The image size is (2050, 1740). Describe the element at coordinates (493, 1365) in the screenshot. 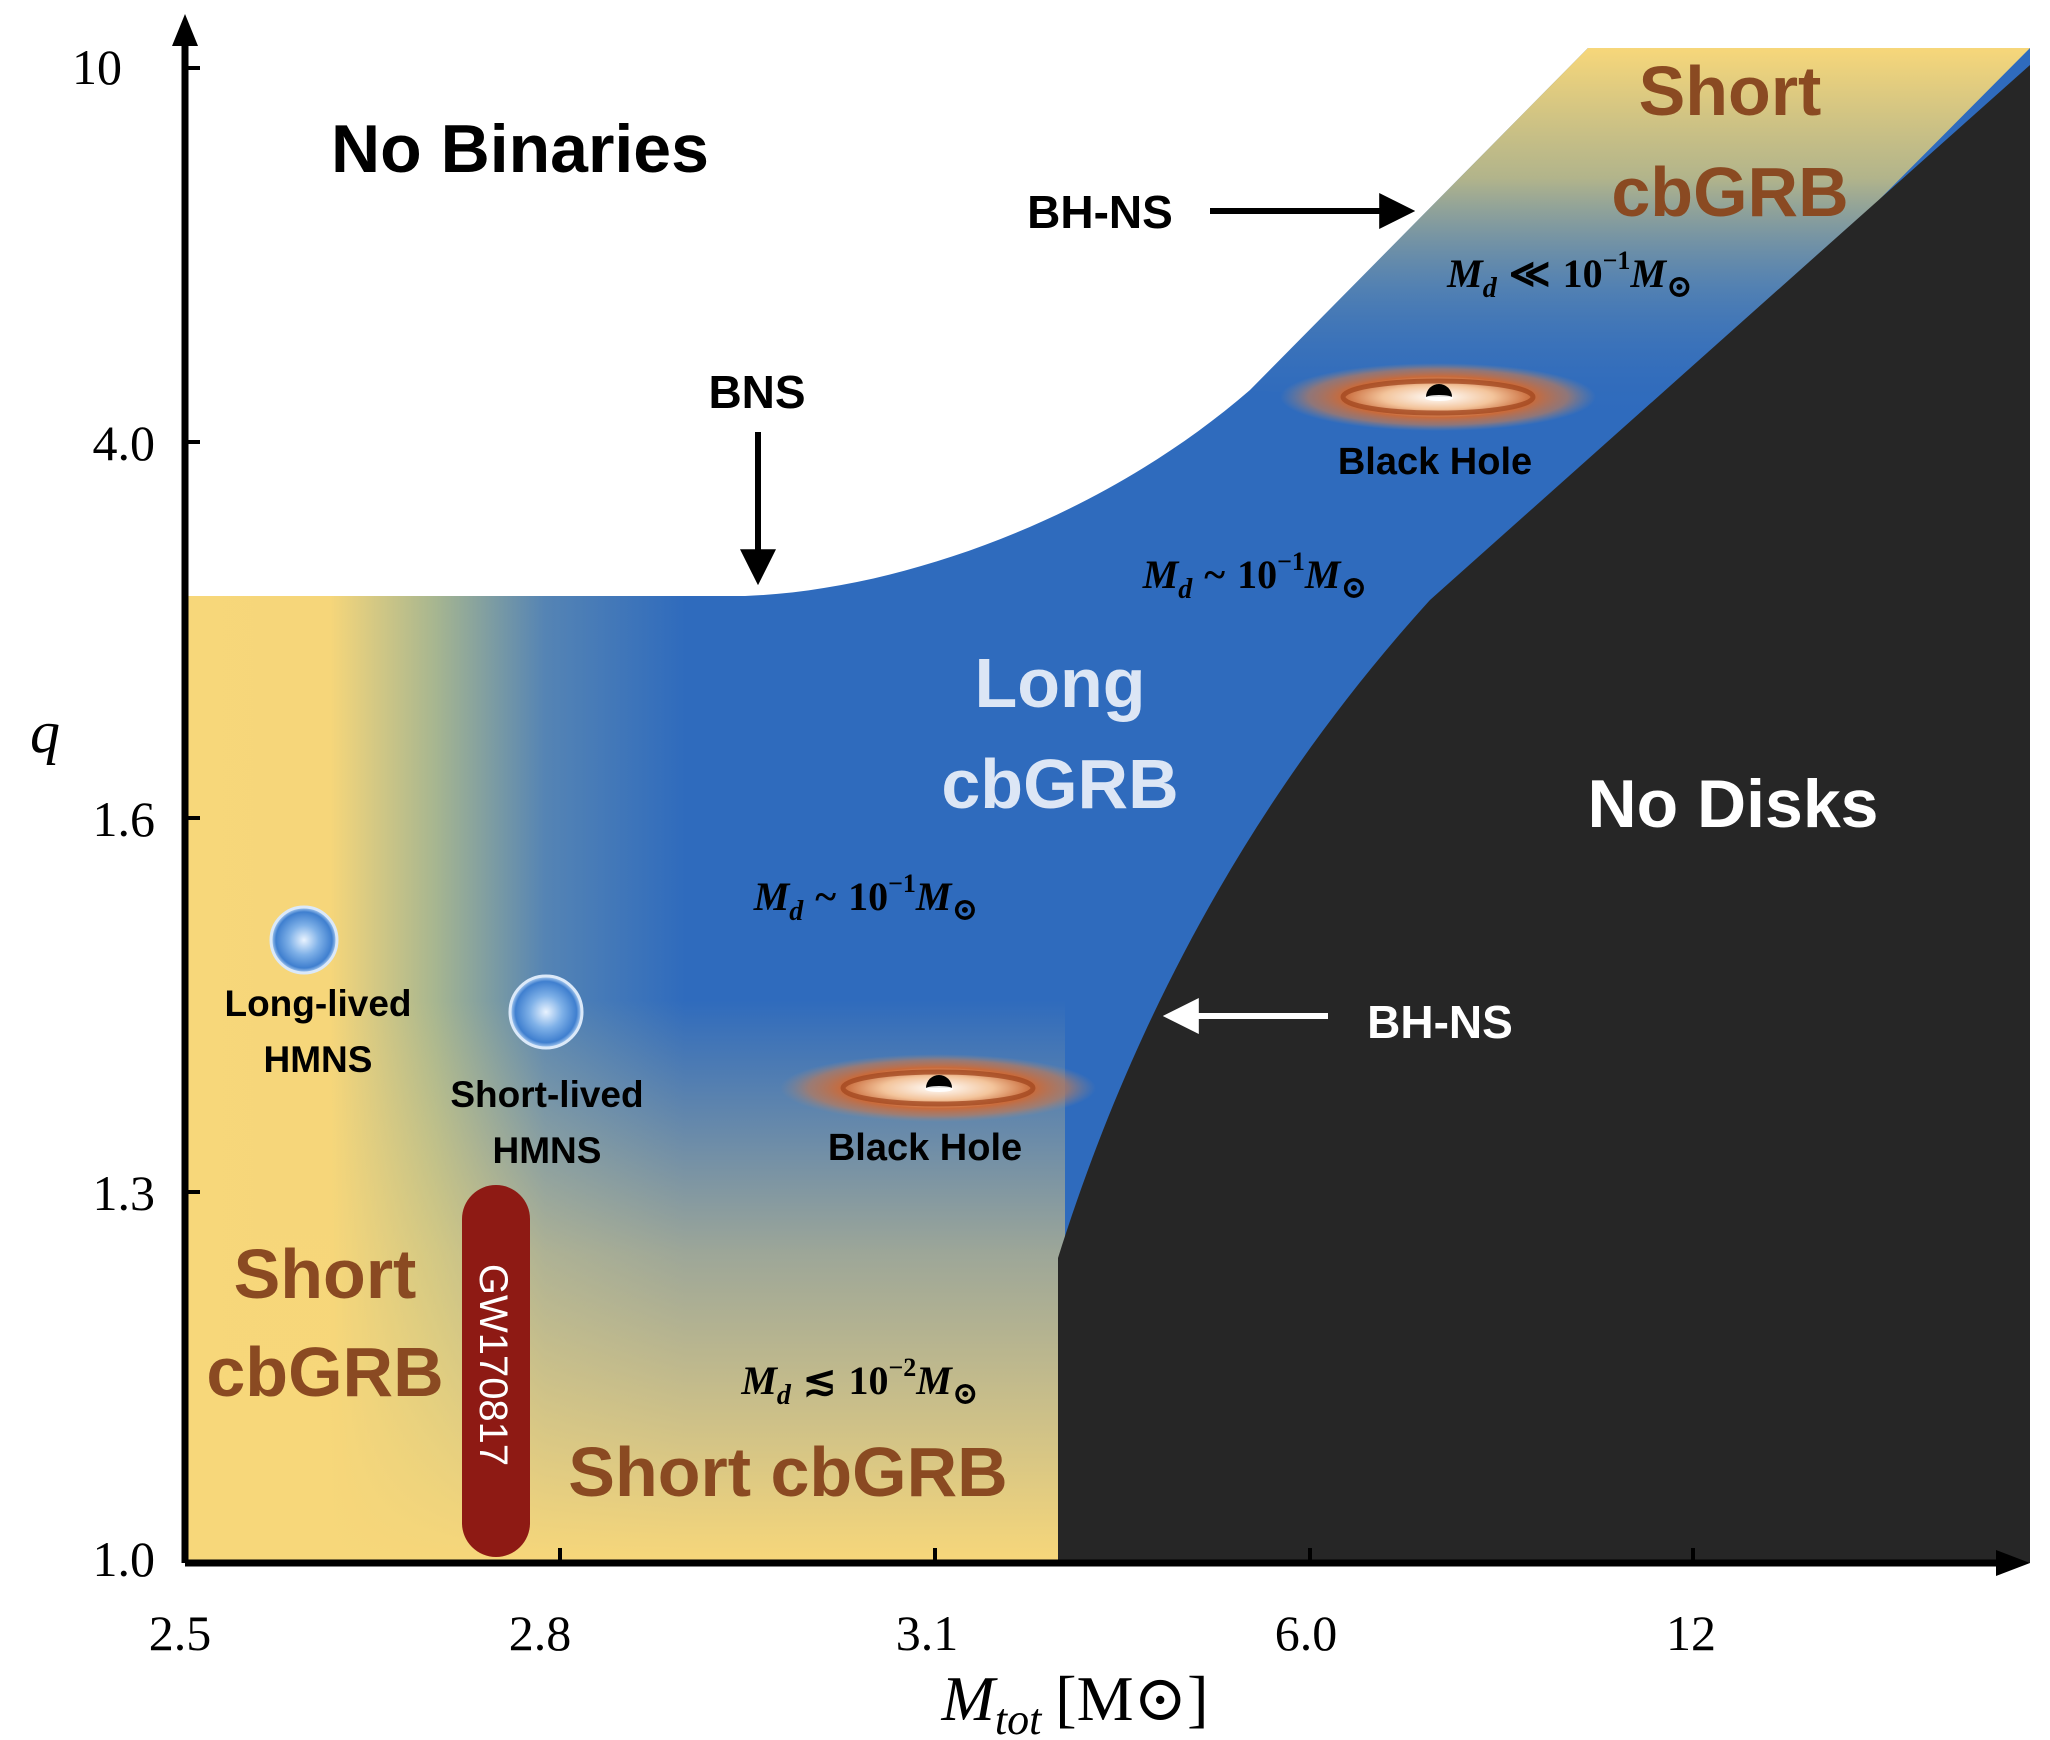

I see `gw170817-label: GW170817` at that location.